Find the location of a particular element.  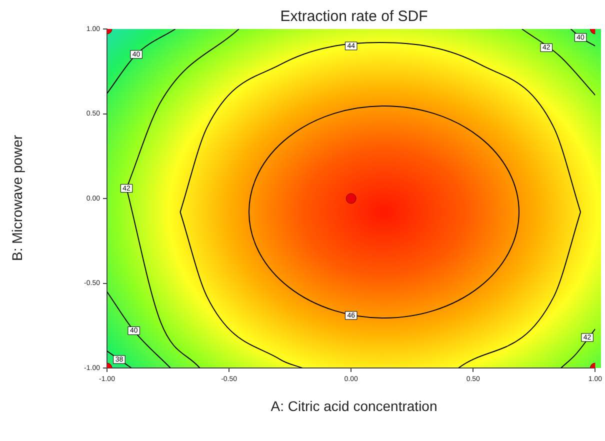

y-axis-title: B: Microwave power is located at coordinates (17, 198).